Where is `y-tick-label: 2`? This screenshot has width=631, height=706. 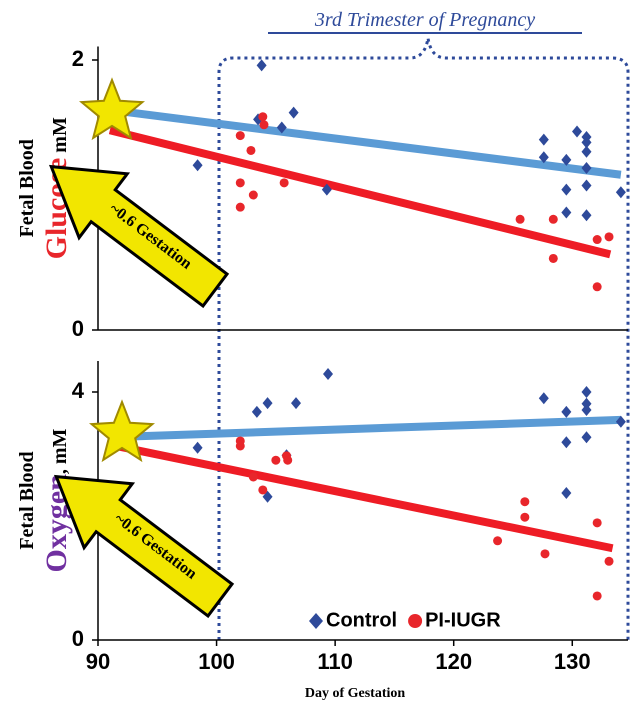 y-tick-label: 2 is located at coordinates (78, 58).